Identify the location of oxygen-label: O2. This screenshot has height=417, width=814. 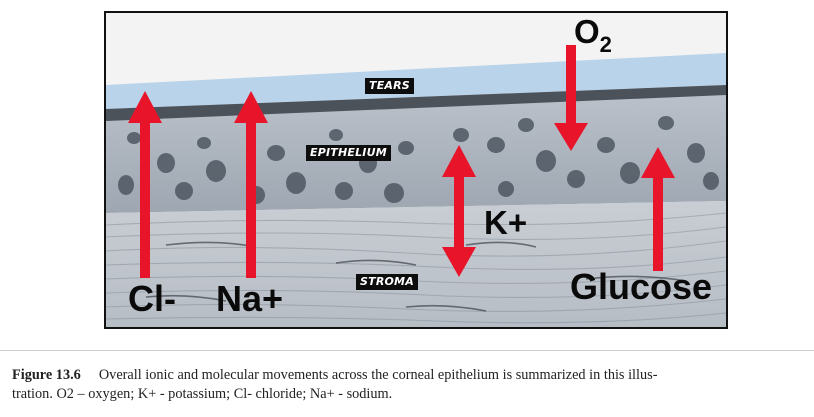
(593, 34).